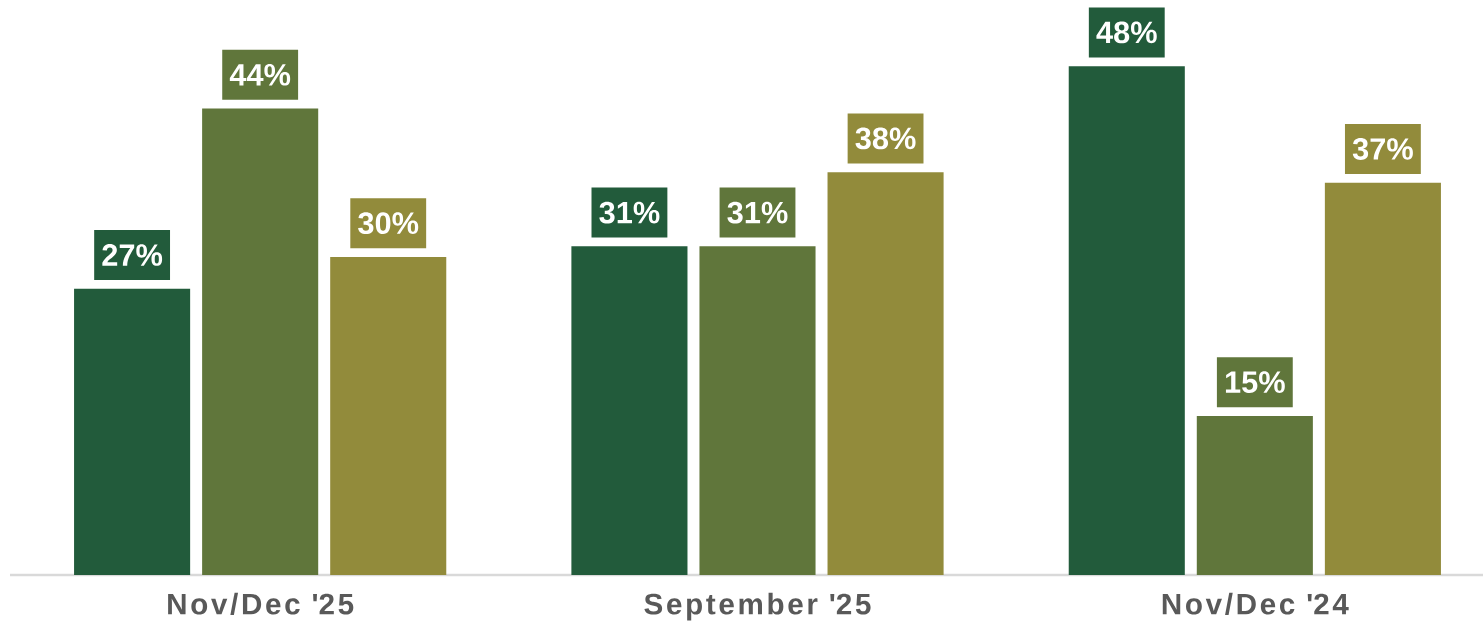 The image size is (1483, 631). Describe the element at coordinates (132, 255) in the screenshot. I see `data-label: 27%` at that location.